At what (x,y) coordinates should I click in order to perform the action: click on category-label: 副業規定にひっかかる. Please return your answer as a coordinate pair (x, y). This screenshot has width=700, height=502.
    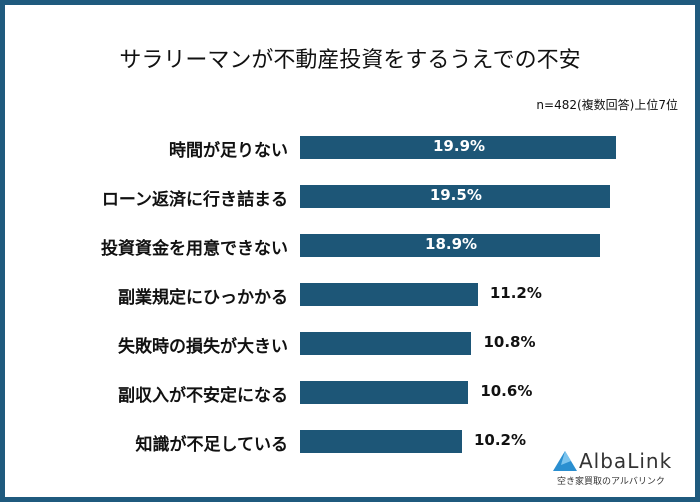
    Looking at the image, I should click on (203, 298).